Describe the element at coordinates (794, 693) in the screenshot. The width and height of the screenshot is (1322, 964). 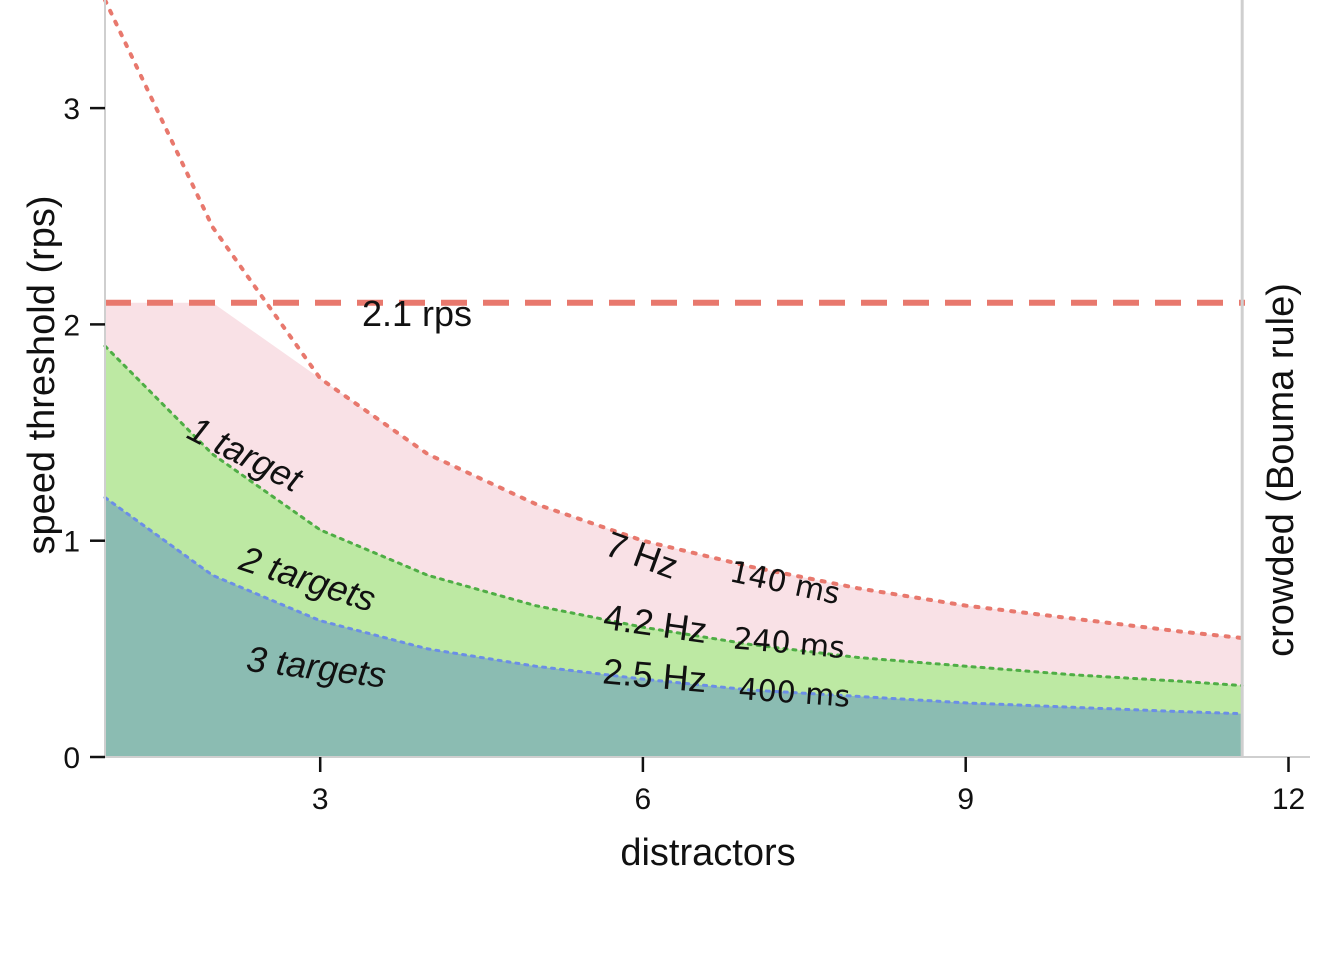
I see `annotation-ms400: 400 ms` at that location.